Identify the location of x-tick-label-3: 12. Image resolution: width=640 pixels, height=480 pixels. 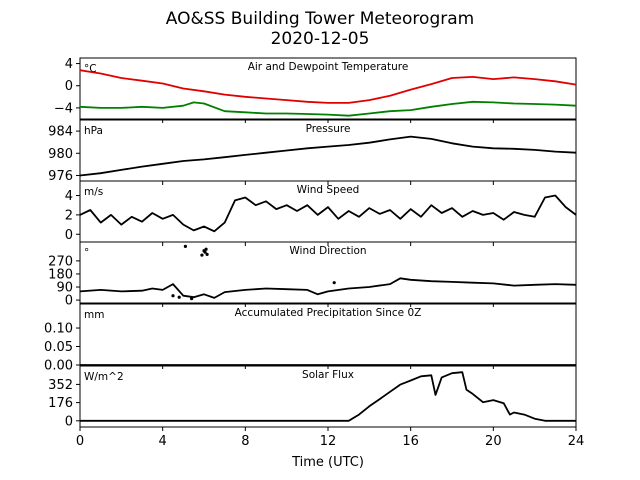
(328, 441).